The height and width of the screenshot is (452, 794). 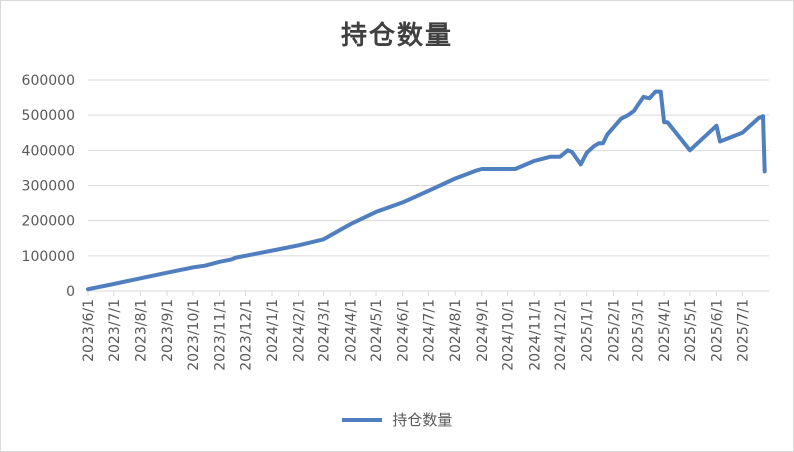 What do you see at coordinates (194, 335) in the screenshot?
I see `x-tick-label: 2023/10/1` at bounding box center [194, 335].